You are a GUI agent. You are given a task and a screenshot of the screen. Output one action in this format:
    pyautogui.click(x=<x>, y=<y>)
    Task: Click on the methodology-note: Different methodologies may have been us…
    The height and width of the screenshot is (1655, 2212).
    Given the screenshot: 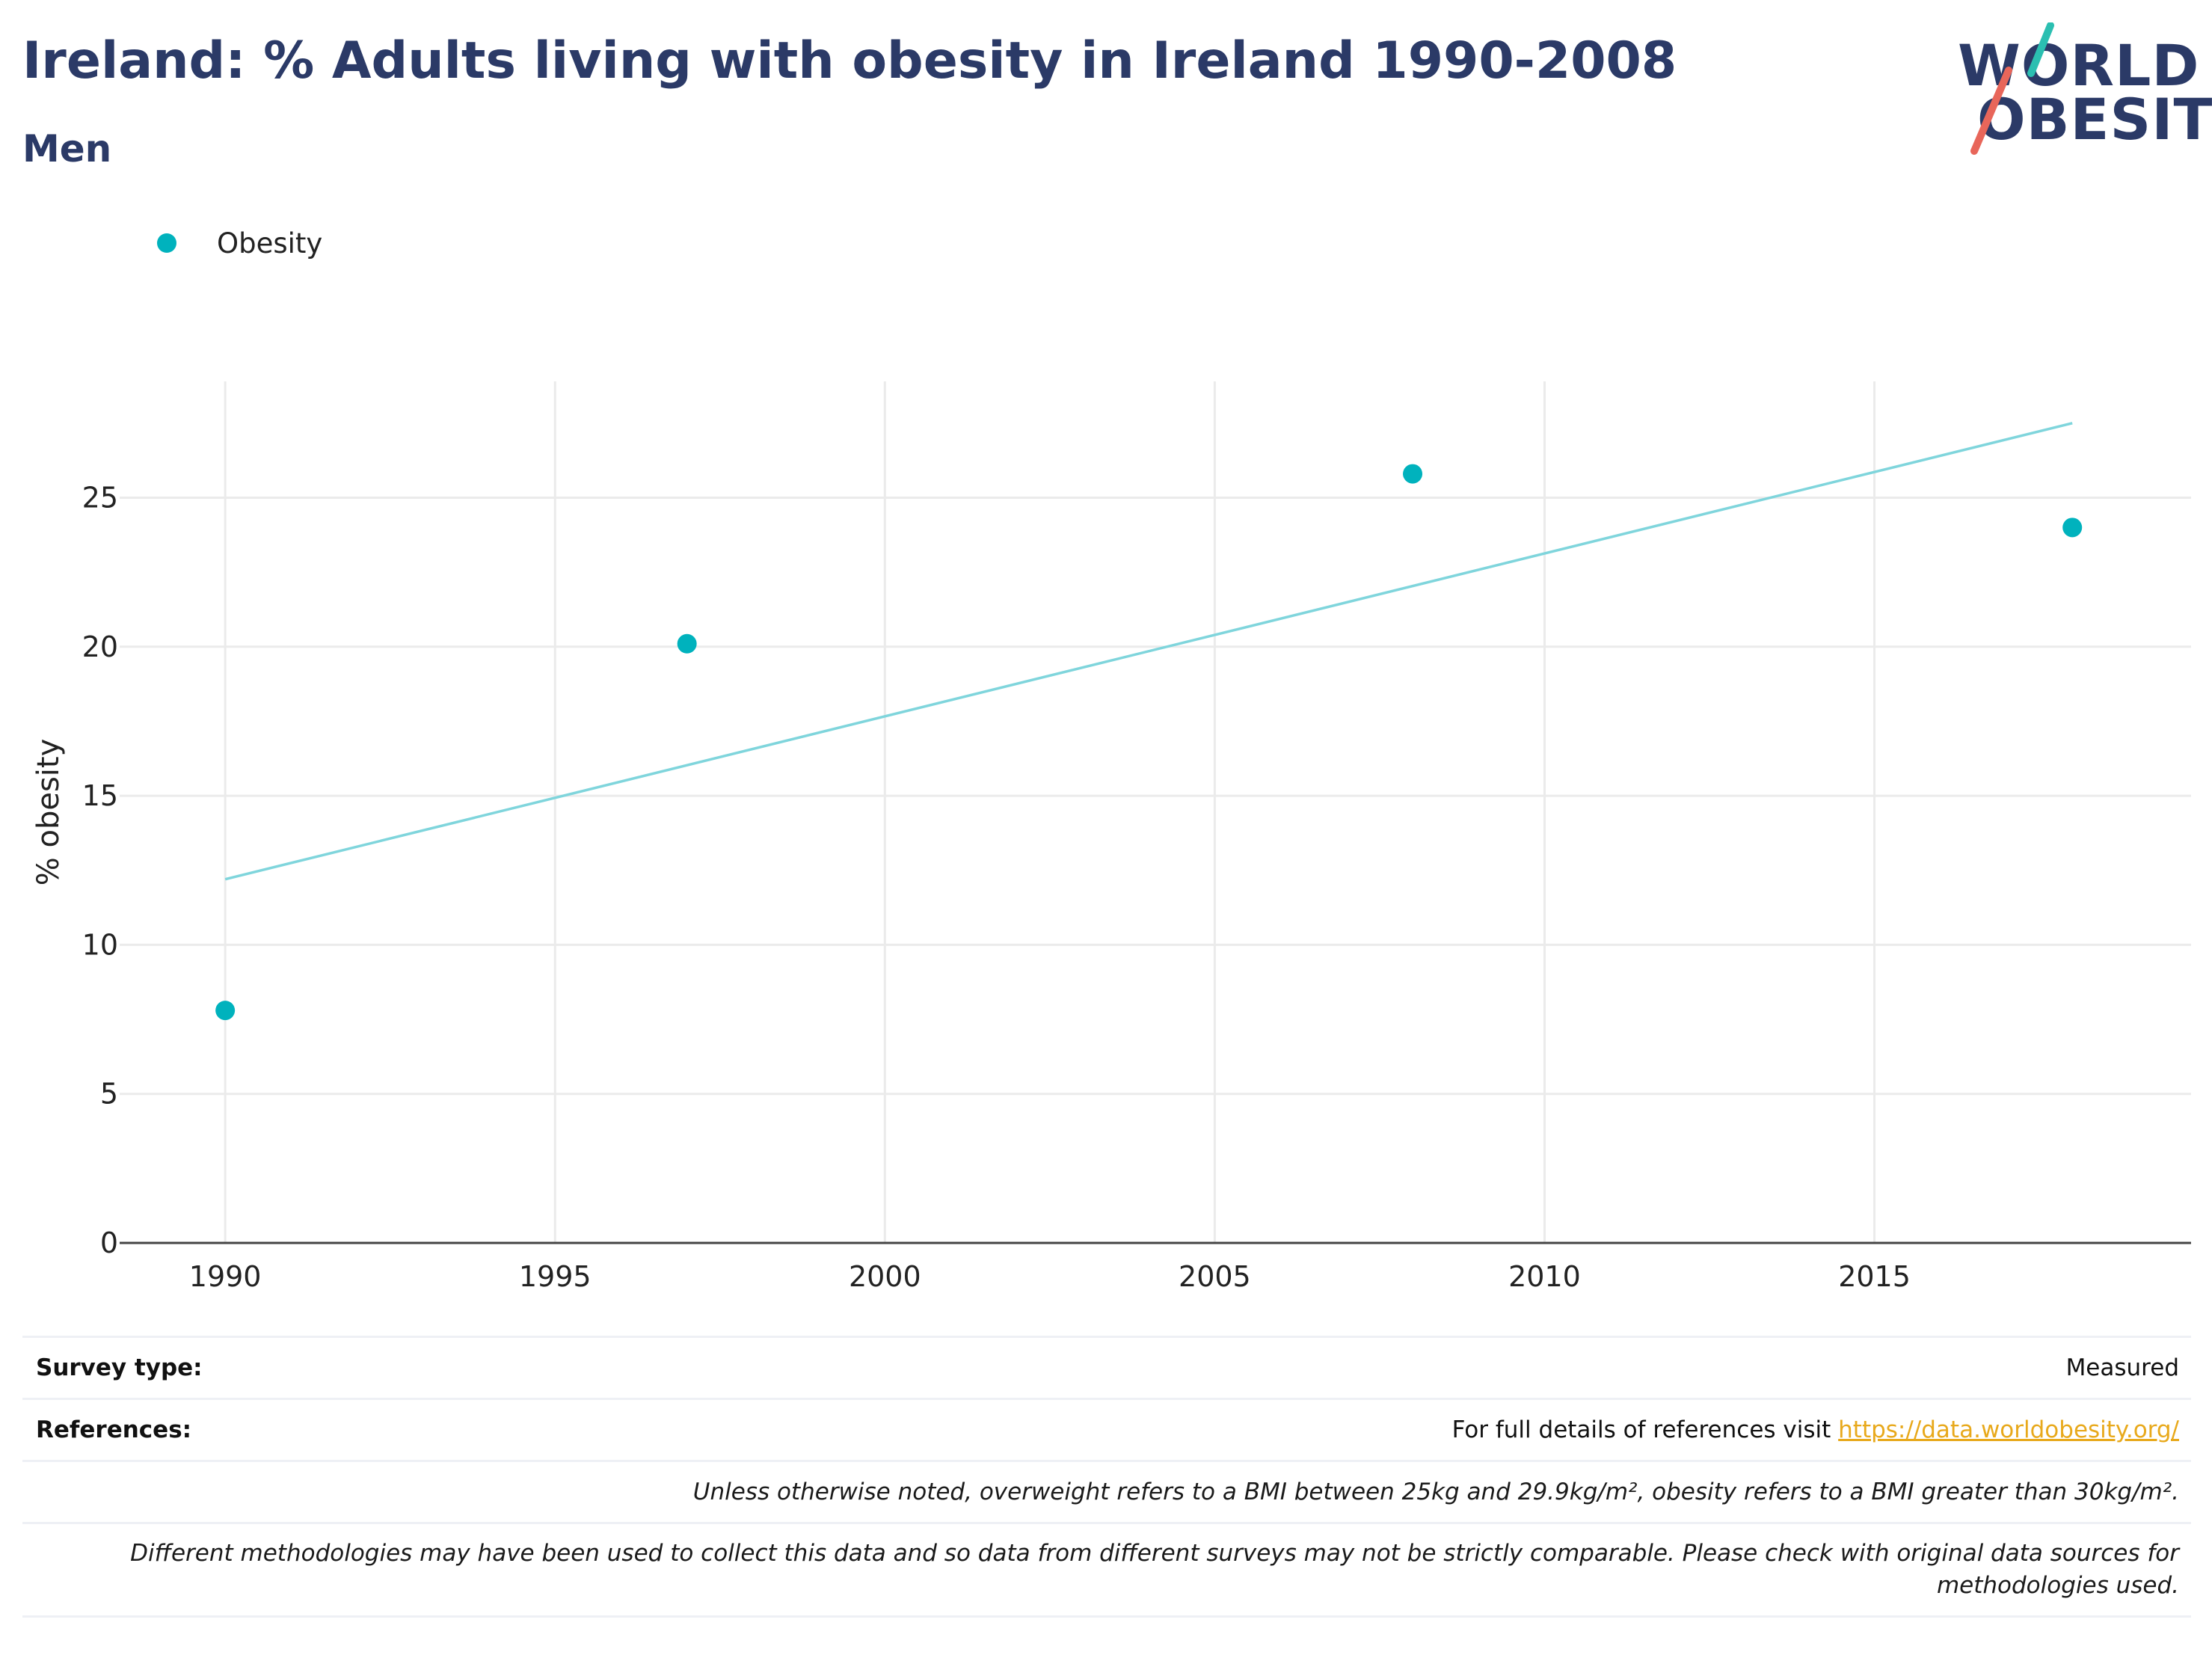 What is the action you would take?
    pyautogui.click(x=1154, y=1569)
    